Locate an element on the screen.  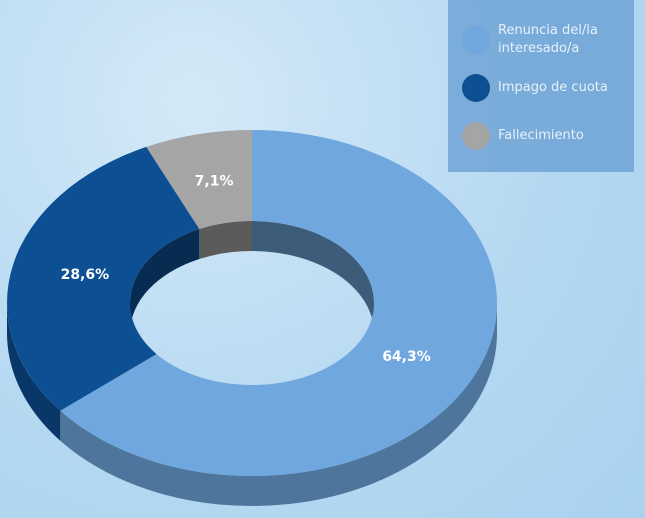
outer-wall is located at coordinates (33, 372).